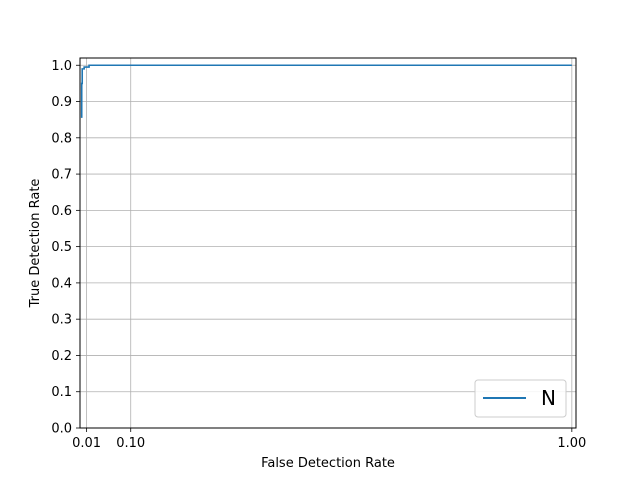  Describe the element at coordinates (61, 138) in the screenshot. I see `y-tick-label: 0.8` at that location.